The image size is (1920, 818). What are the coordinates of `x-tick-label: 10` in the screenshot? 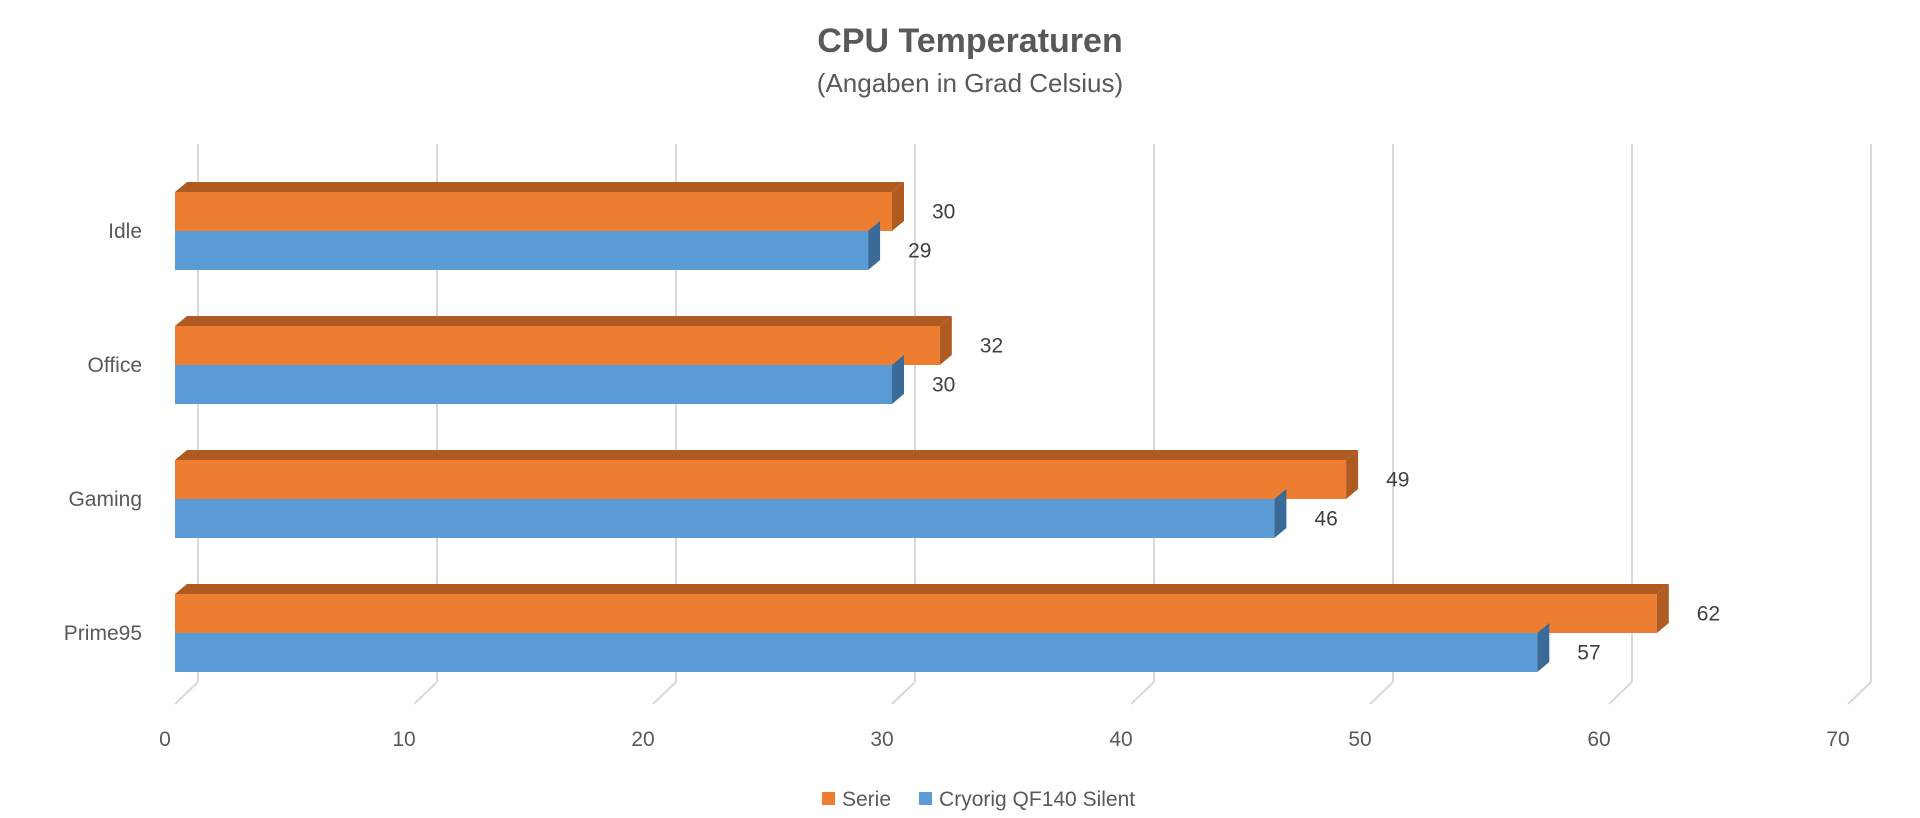 It's located at (403, 739).